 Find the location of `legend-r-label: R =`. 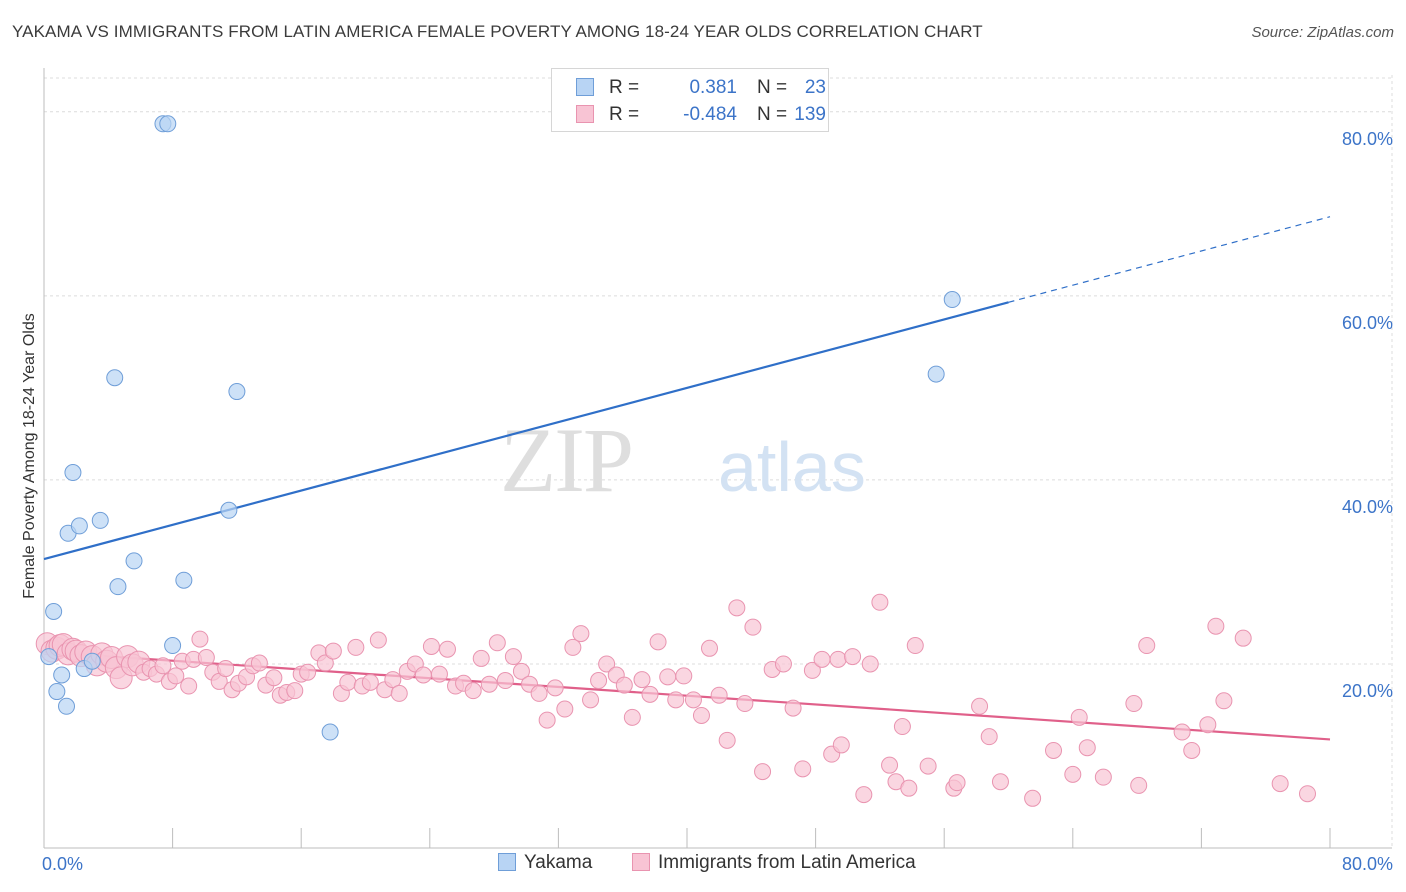

legend-r-label: R = is located at coordinates (624, 87).